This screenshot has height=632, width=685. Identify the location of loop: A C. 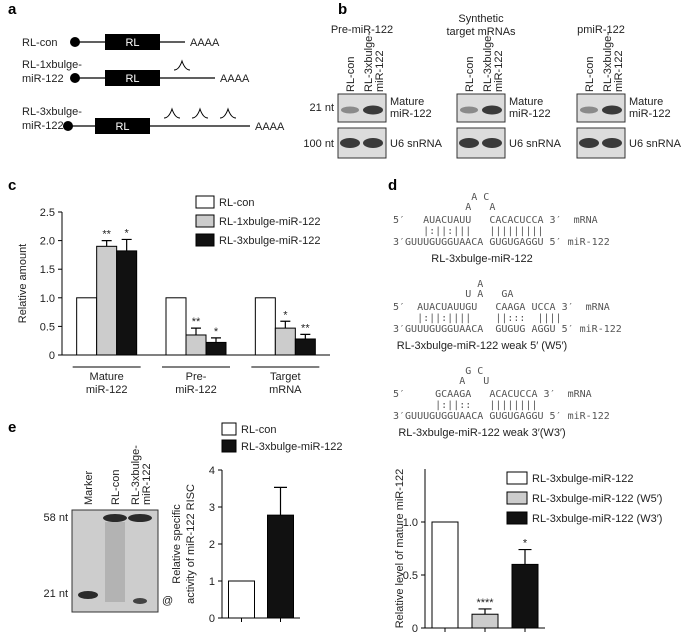
(441, 197).